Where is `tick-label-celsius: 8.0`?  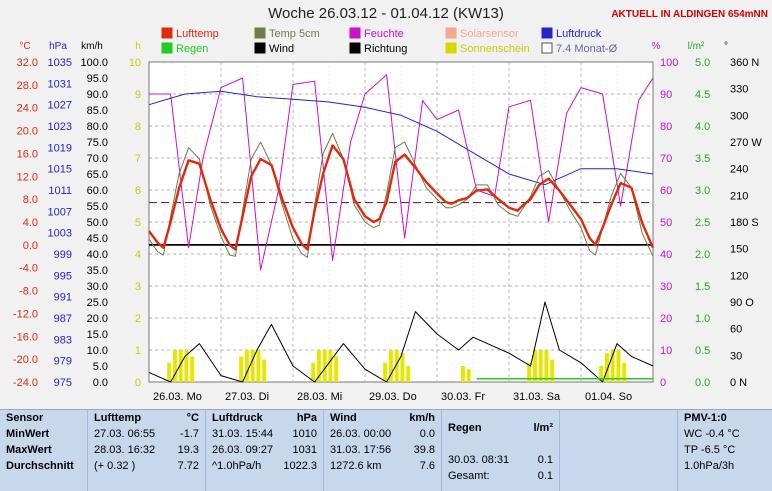 tick-label-celsius: 8.0 is located at coordinates (30, 200).